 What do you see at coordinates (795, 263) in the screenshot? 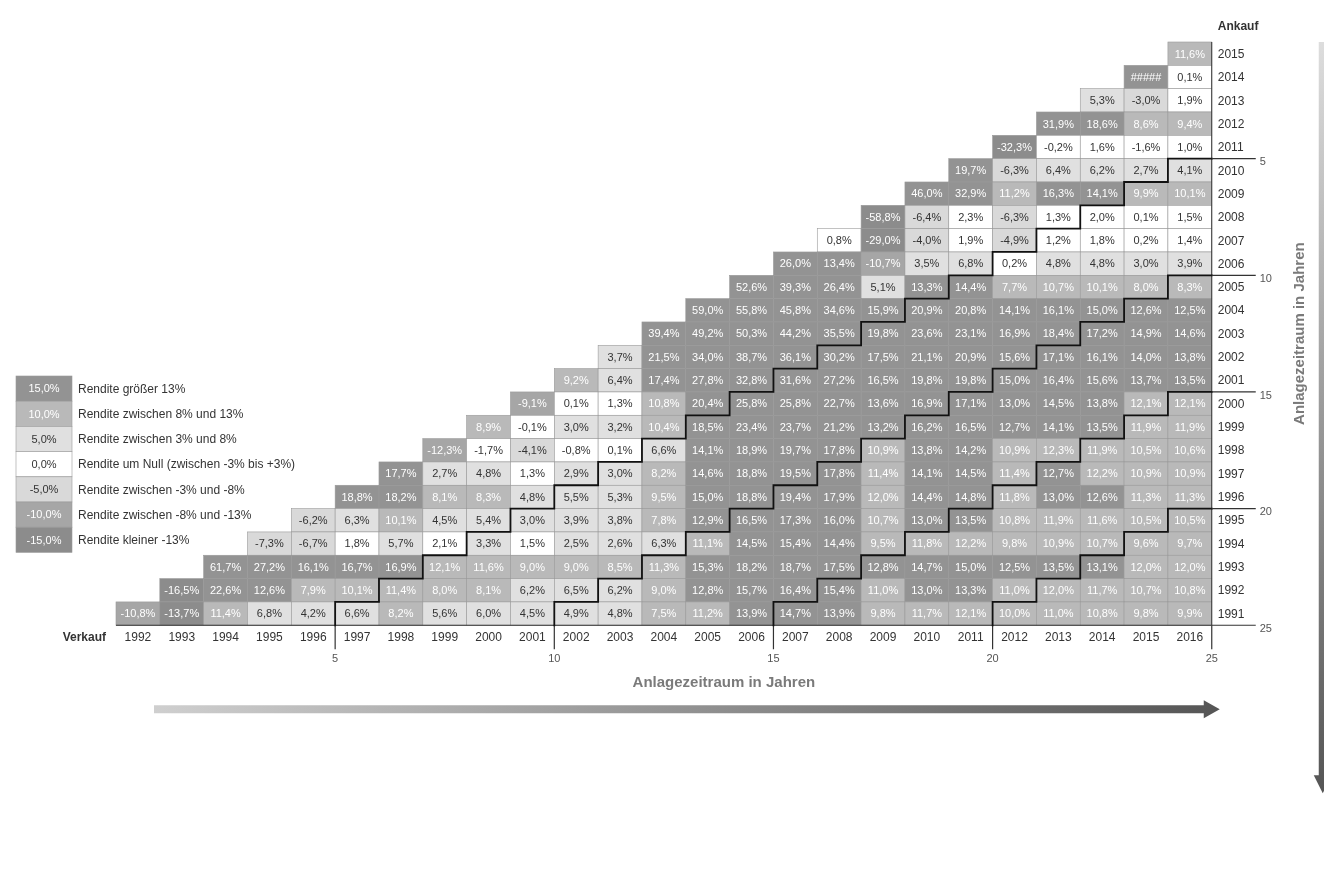
I see `data-label: 26,0%` at bounding box center [795, 263].